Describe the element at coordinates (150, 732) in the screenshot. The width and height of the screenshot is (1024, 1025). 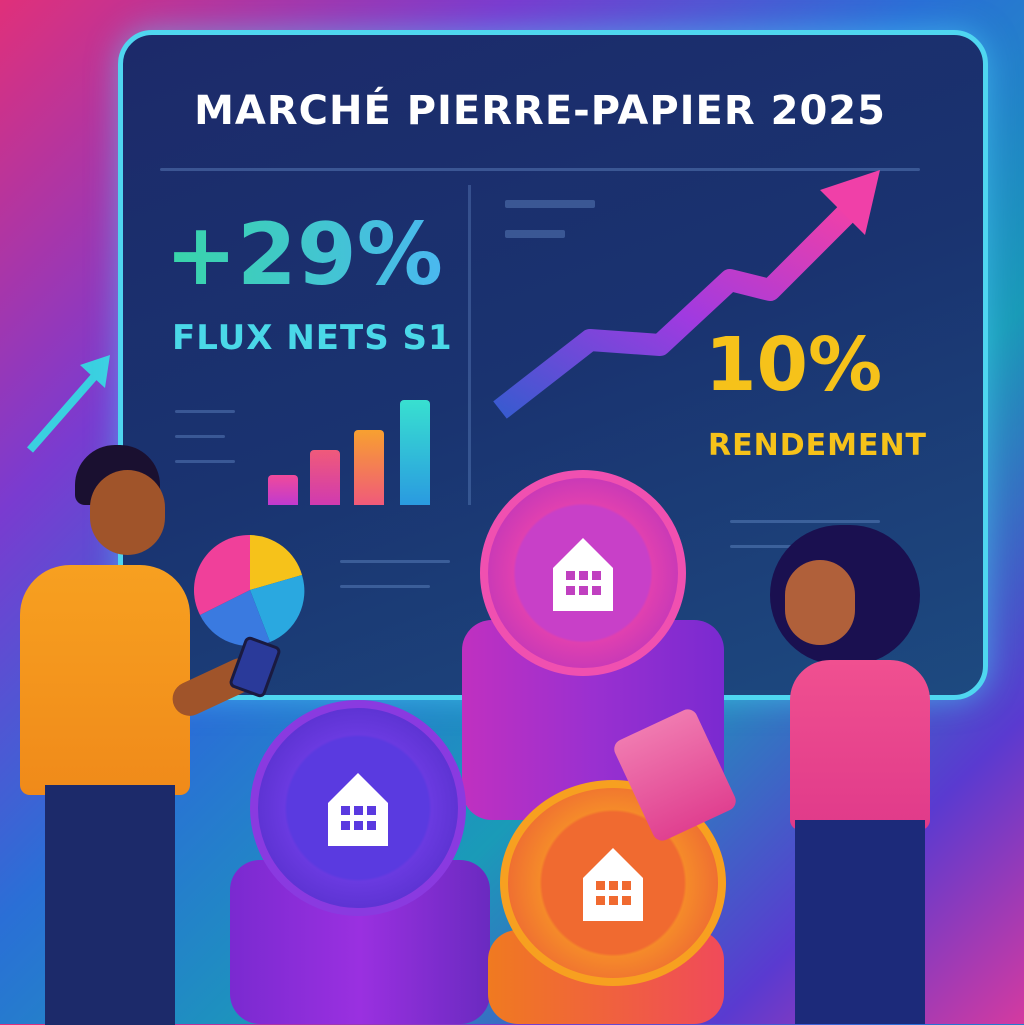
I see `man-figure` at that location.